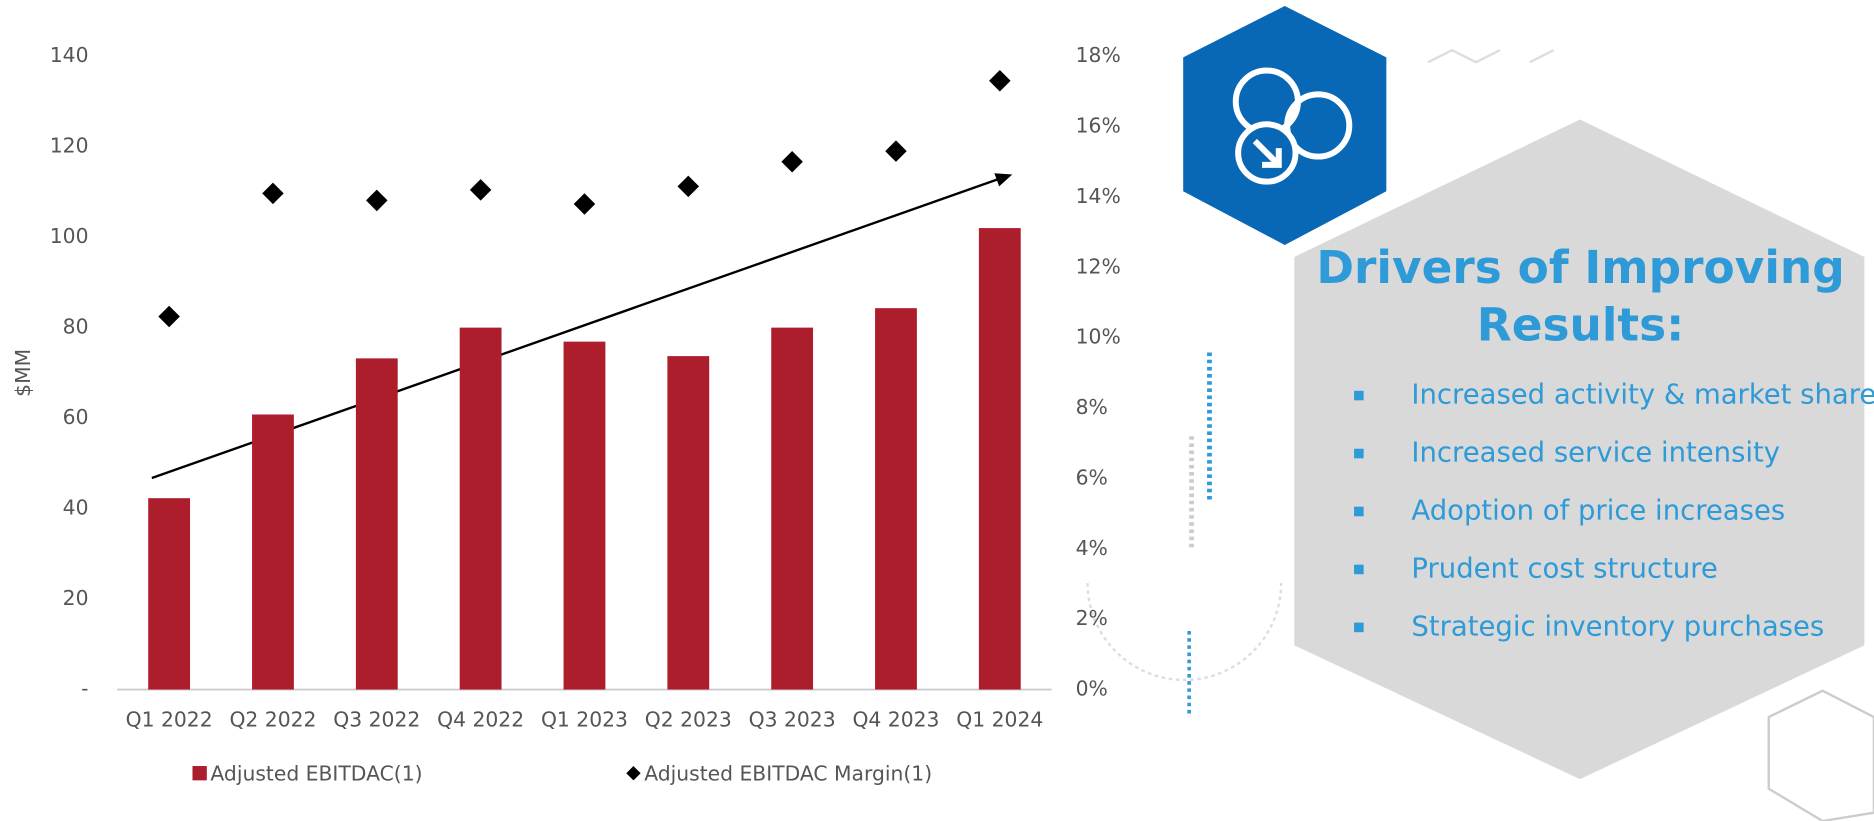 The height and width of the screenshot is (821, 1874). I want to click on y-tick-label: 20, so click(76, 598).